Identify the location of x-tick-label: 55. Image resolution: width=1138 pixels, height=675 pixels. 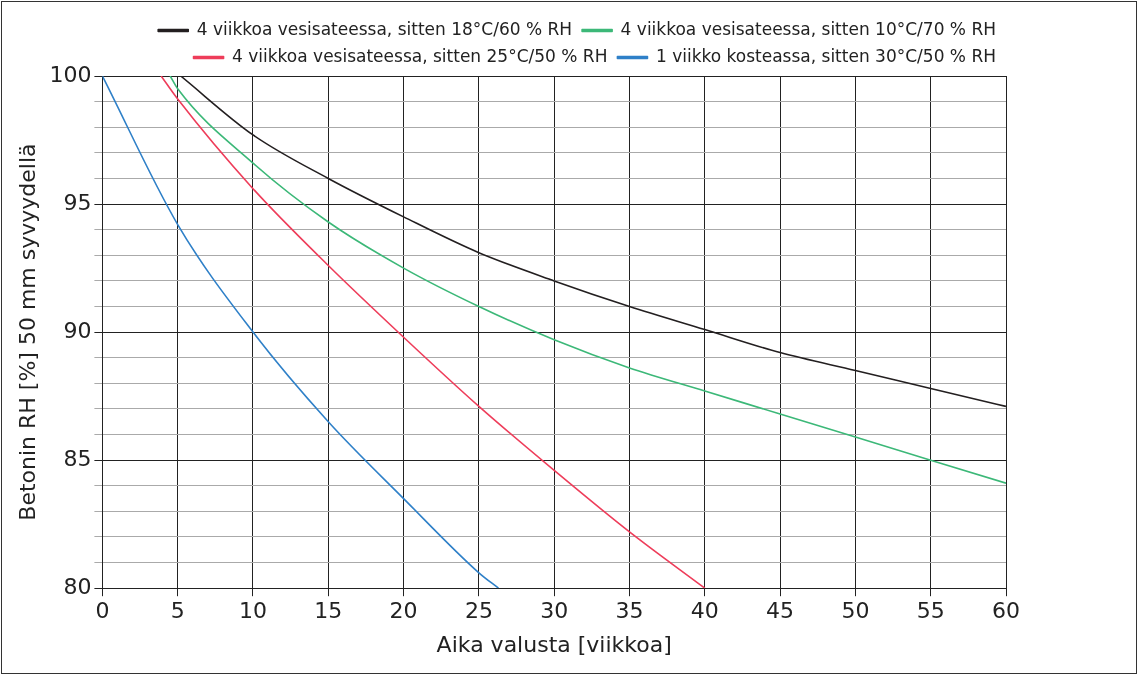
(930, 611).